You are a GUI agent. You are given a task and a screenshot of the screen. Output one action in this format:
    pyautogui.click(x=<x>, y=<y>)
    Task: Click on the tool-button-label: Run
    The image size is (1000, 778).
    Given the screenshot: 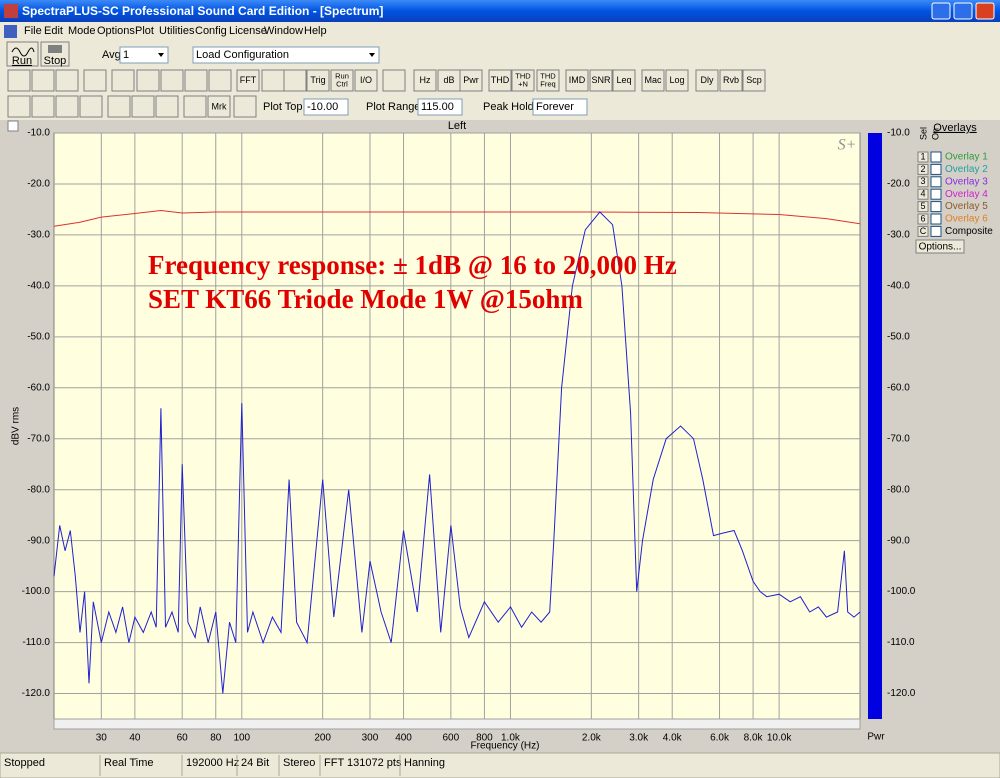 What is the action you would take?
    pyautogui.click(x=342, y=75)
    